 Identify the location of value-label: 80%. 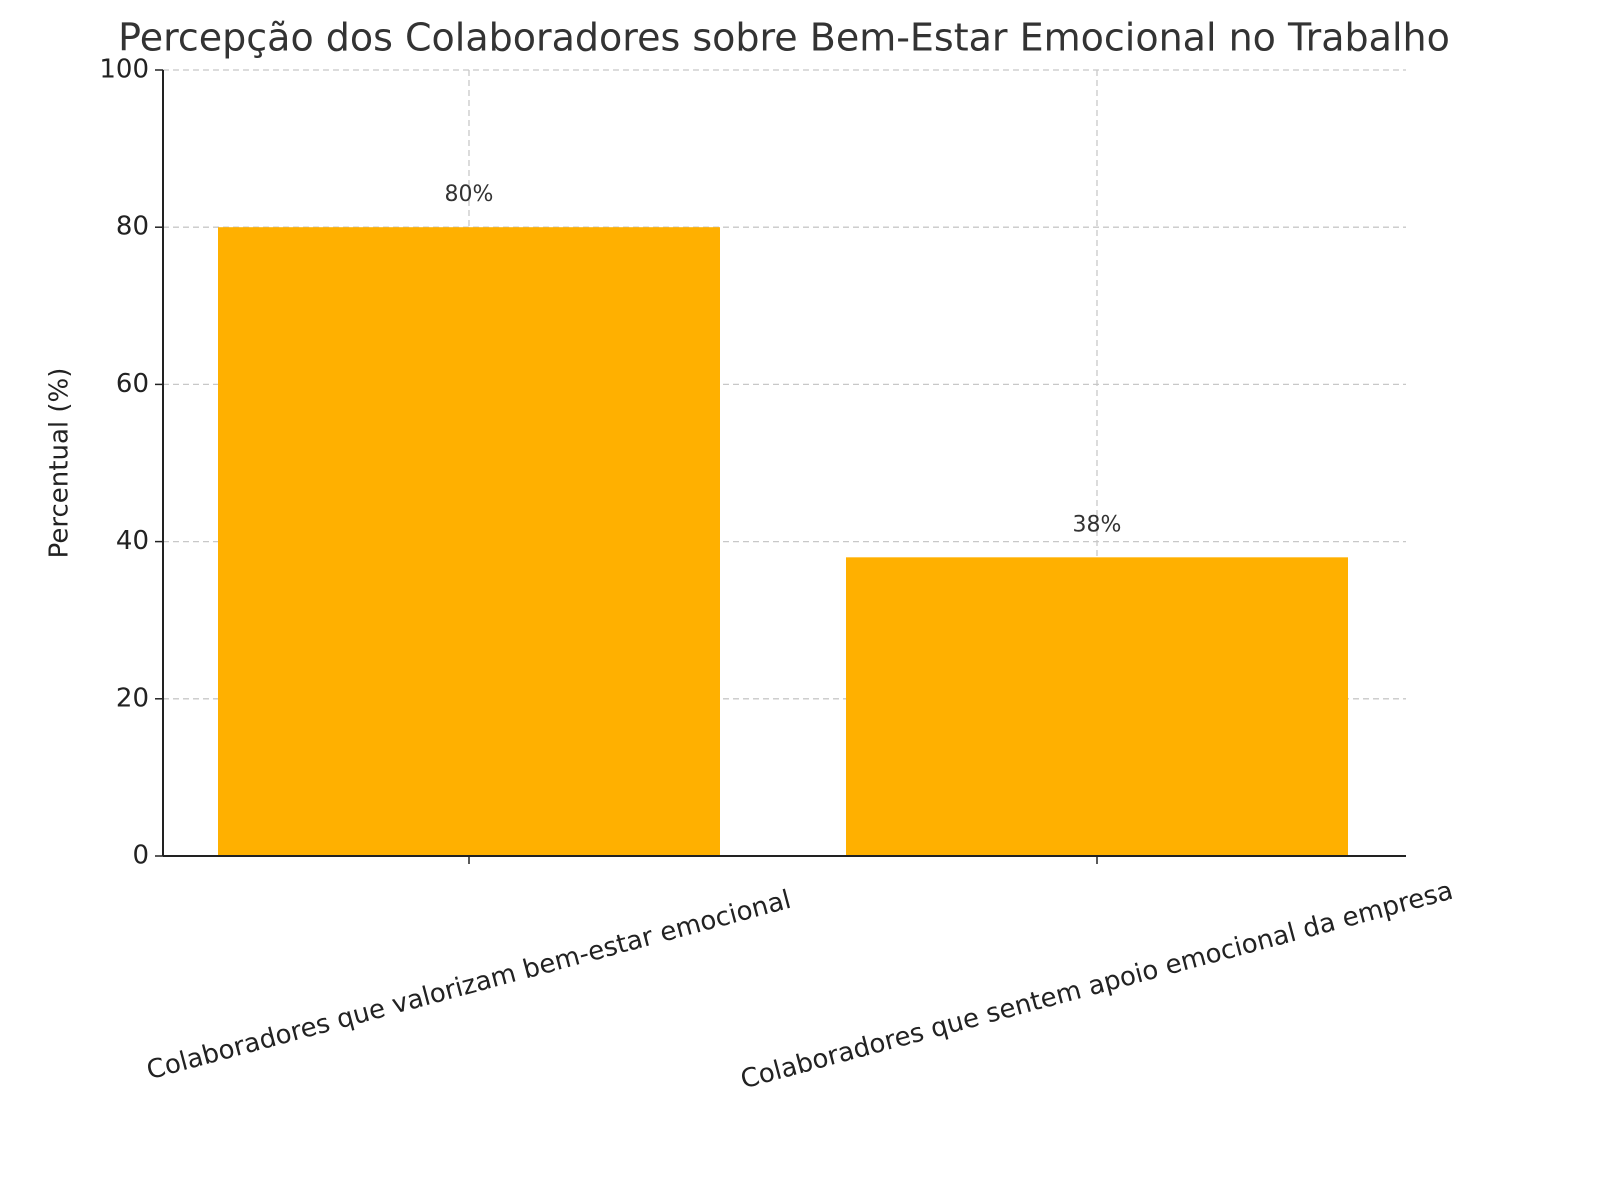
(469, 194).